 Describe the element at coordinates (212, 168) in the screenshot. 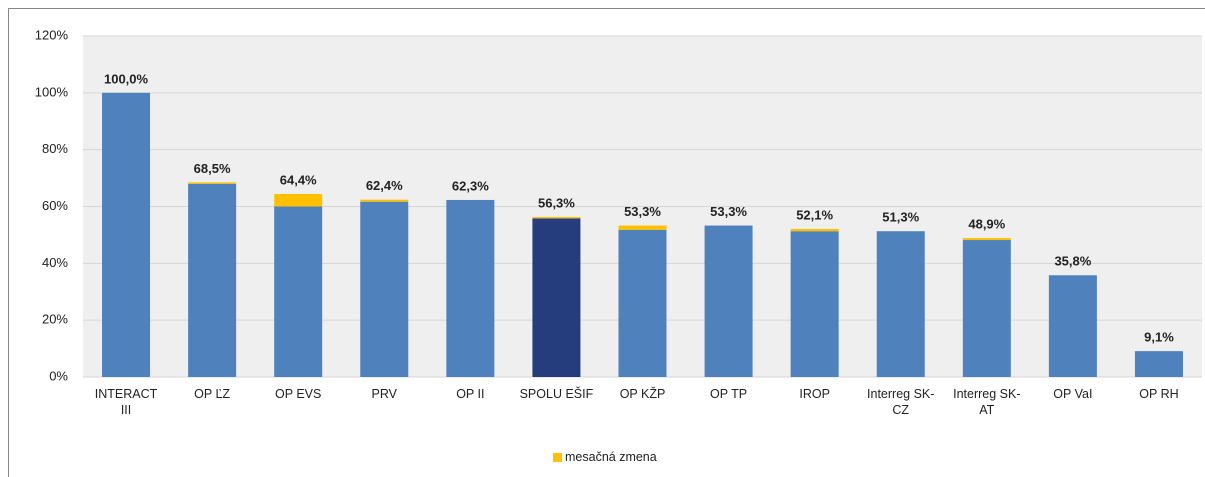

I see `data-label: 68,5%` at that location.